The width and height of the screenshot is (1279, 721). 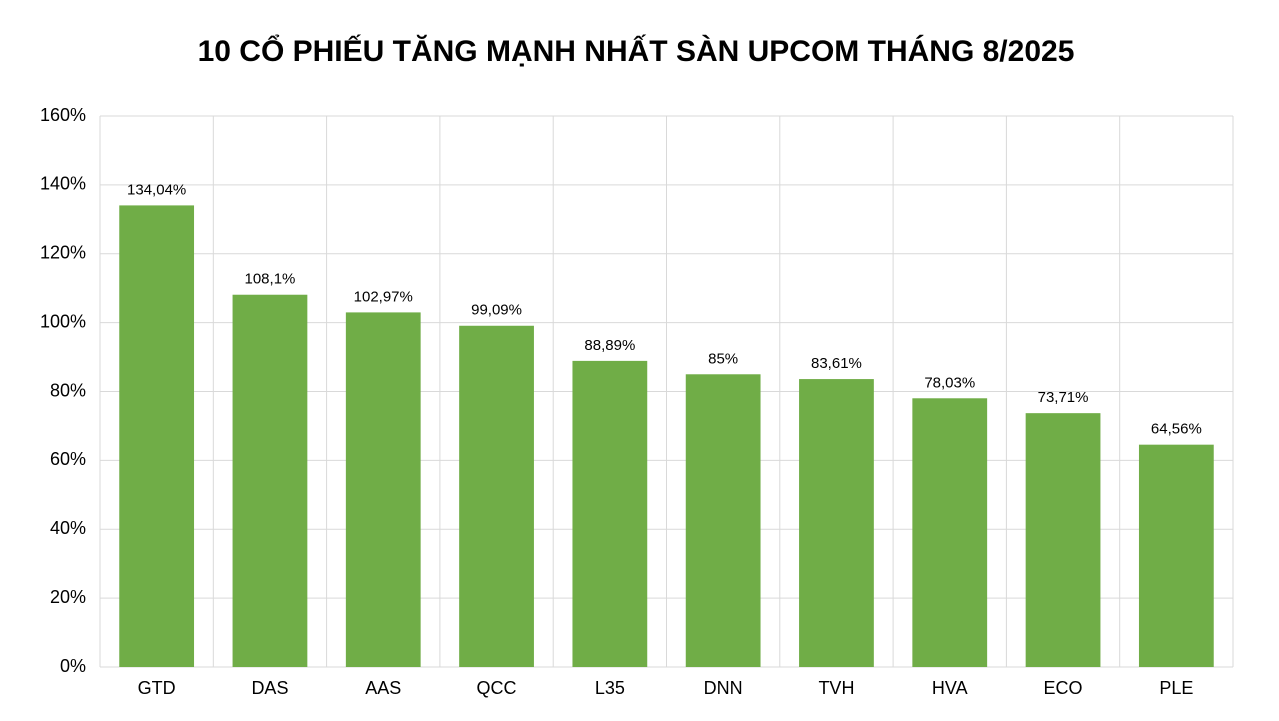 What do you see at coordinates (496, 310) in the screenshot?
I see `value-label: 99,09%` at bounding box center [496, 310].